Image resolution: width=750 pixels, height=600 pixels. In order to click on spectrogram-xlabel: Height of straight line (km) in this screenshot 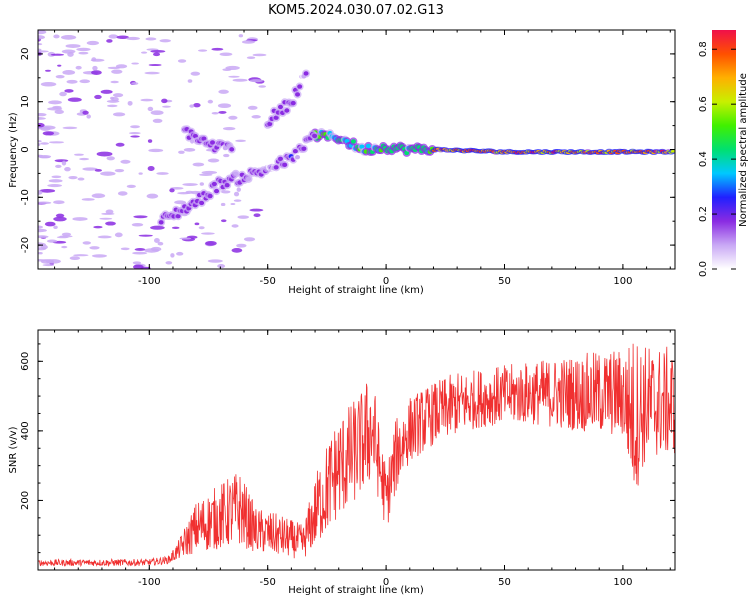, I will do `click(356, 290)`.